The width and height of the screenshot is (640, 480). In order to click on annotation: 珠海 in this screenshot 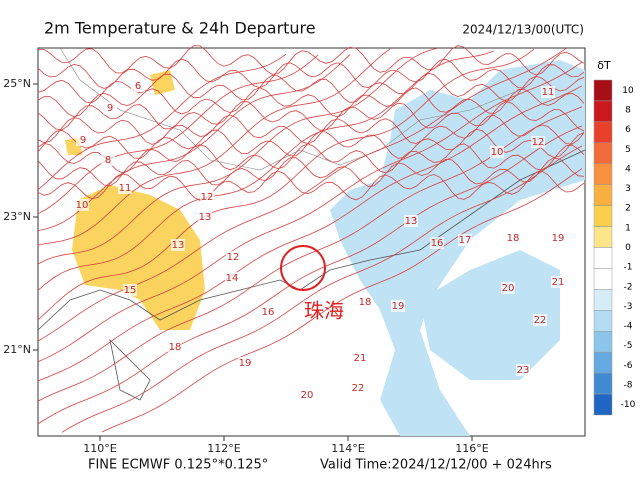, I will do `click(324, 311)`.